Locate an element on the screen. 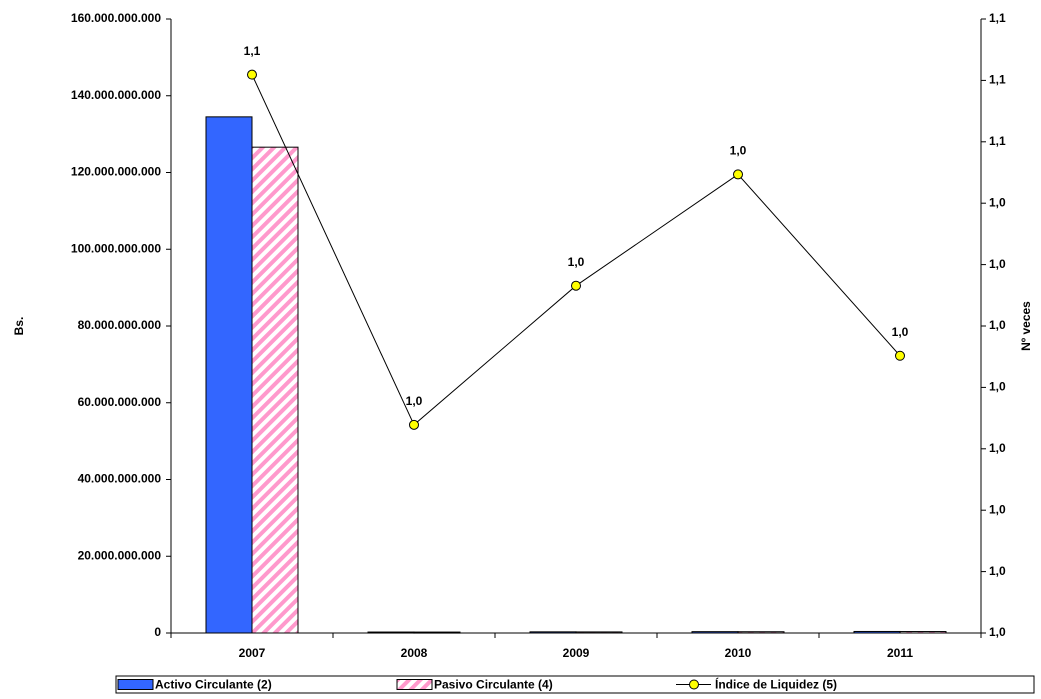 The height and width of the screenshot is (699, 1041). legend-label: Pasivo Circulante (4) is located at coordinates (493, 685).